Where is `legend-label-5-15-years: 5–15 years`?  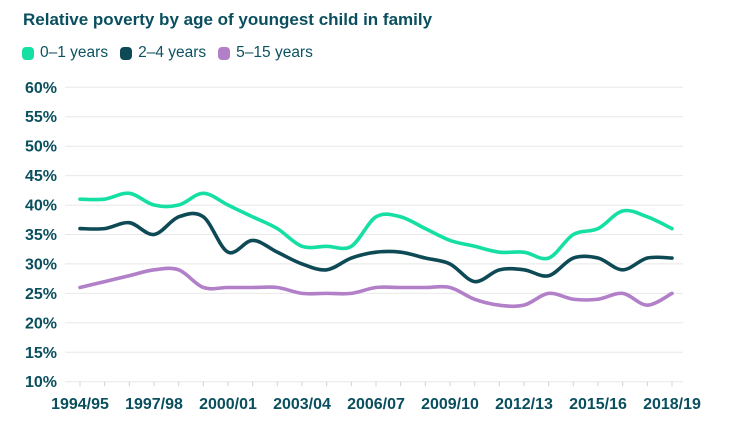
legend-label-5-15-years: 5–15 years is located at coordinates (274, 52).